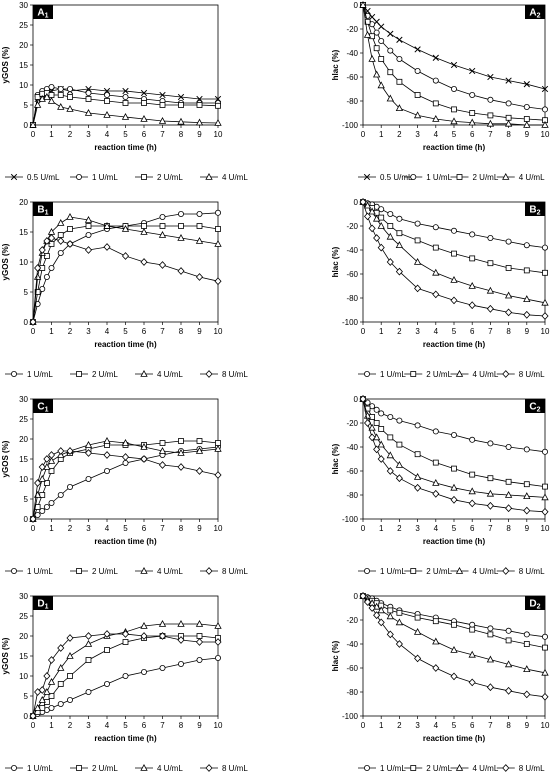 The height and width of the screenshot is (772, 550). I want to click on legend-label: 1 U/mL, so click(393, 374).